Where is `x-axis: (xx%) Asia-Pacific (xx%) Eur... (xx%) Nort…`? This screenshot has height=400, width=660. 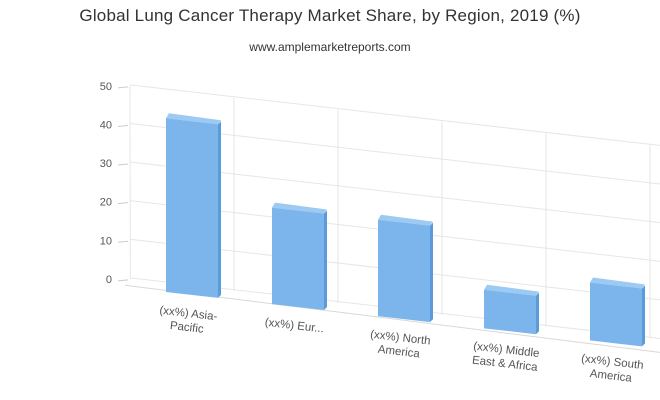
x-axis: (xx%) Asia-Pacific (xx%) Eur... (xx%) Nort… is located at coordinates (400, 345).